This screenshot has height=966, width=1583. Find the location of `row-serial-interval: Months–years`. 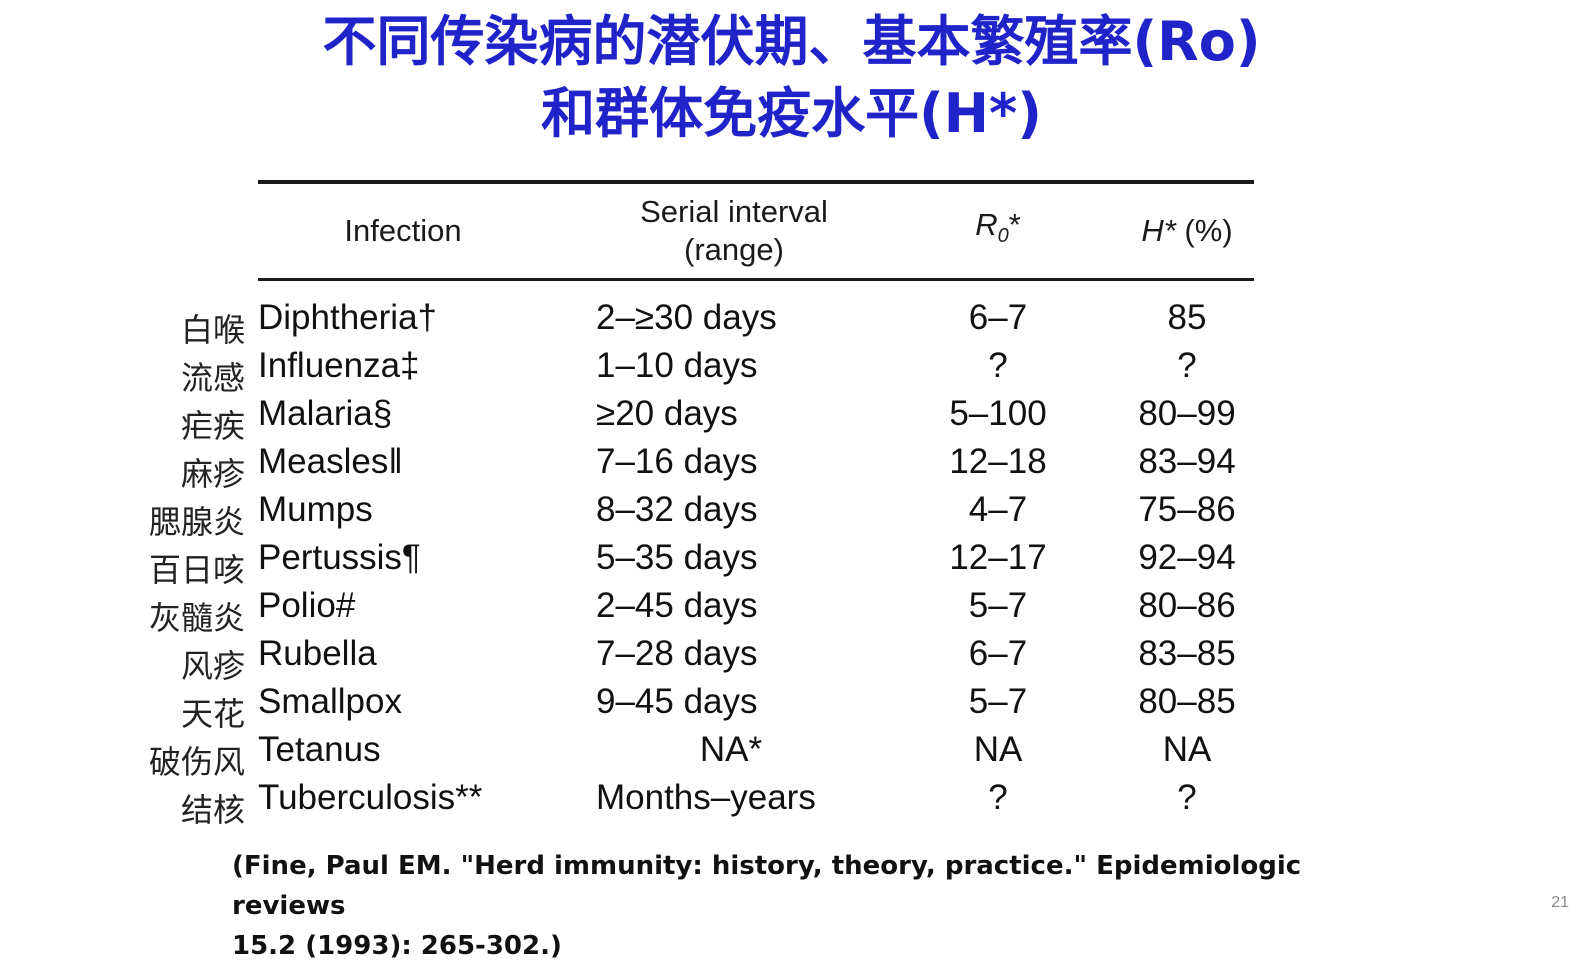

row-serial-interval: Months–years is located at coordinates (706, 797).